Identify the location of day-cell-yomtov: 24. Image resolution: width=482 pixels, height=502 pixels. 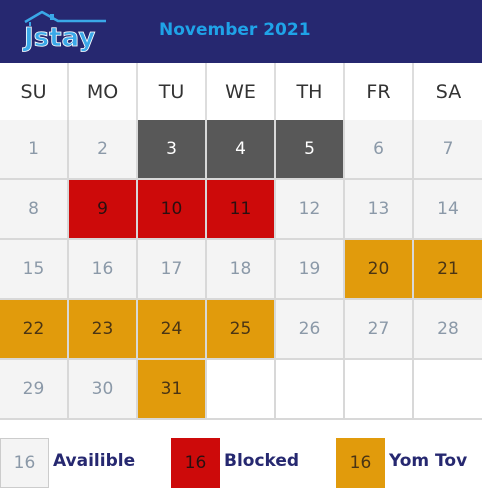
(171, 329).